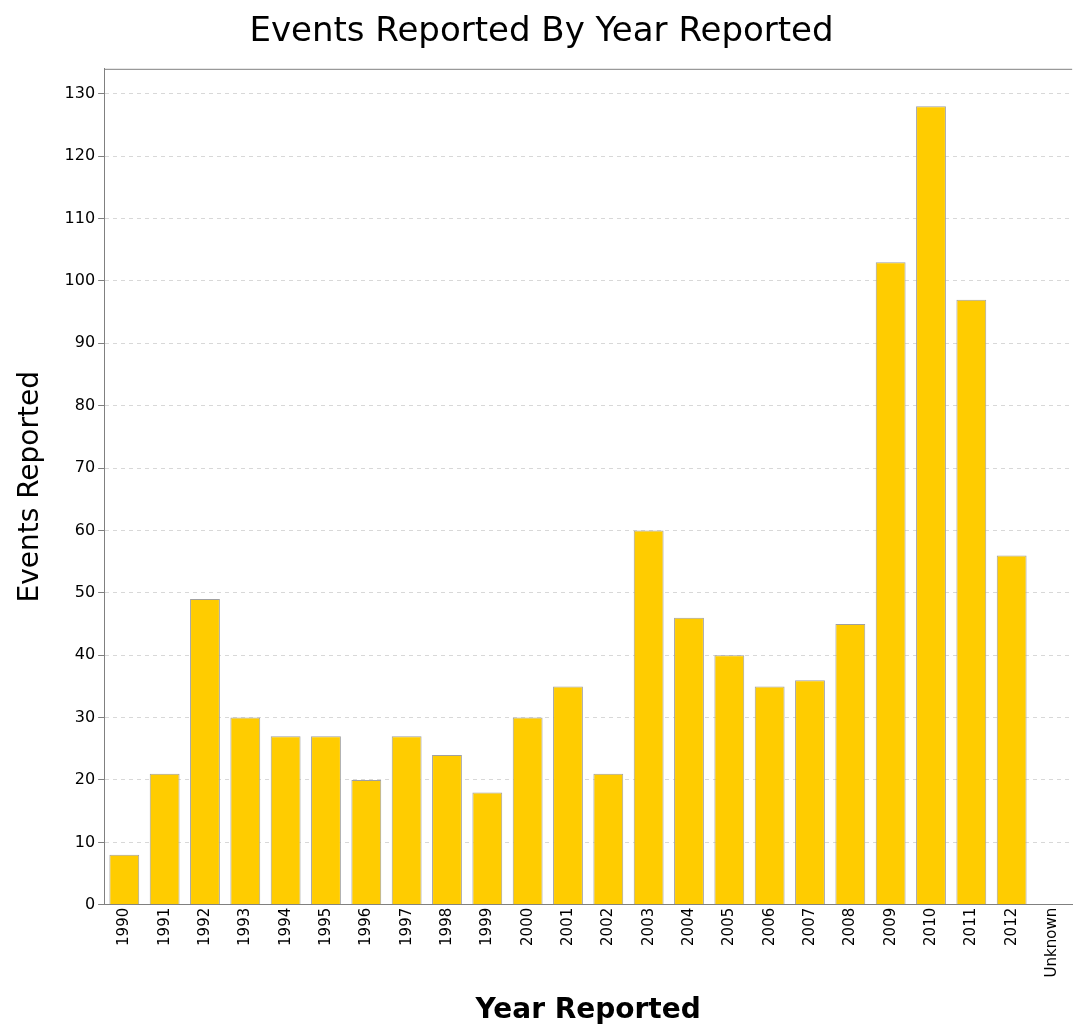 The image size is (1073, 1036). Describe the element at coordinates (90, 903) in the screenshot. I see `y-tick-label: 0` at that location.